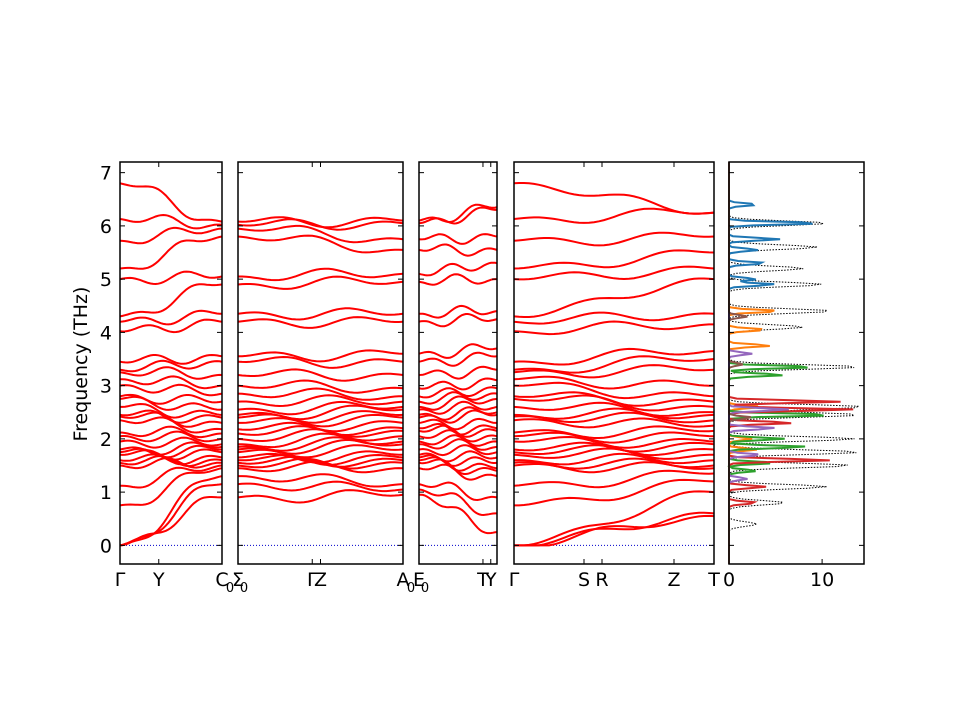  I want to click on y-tick-label: 2, so click(106, 440).